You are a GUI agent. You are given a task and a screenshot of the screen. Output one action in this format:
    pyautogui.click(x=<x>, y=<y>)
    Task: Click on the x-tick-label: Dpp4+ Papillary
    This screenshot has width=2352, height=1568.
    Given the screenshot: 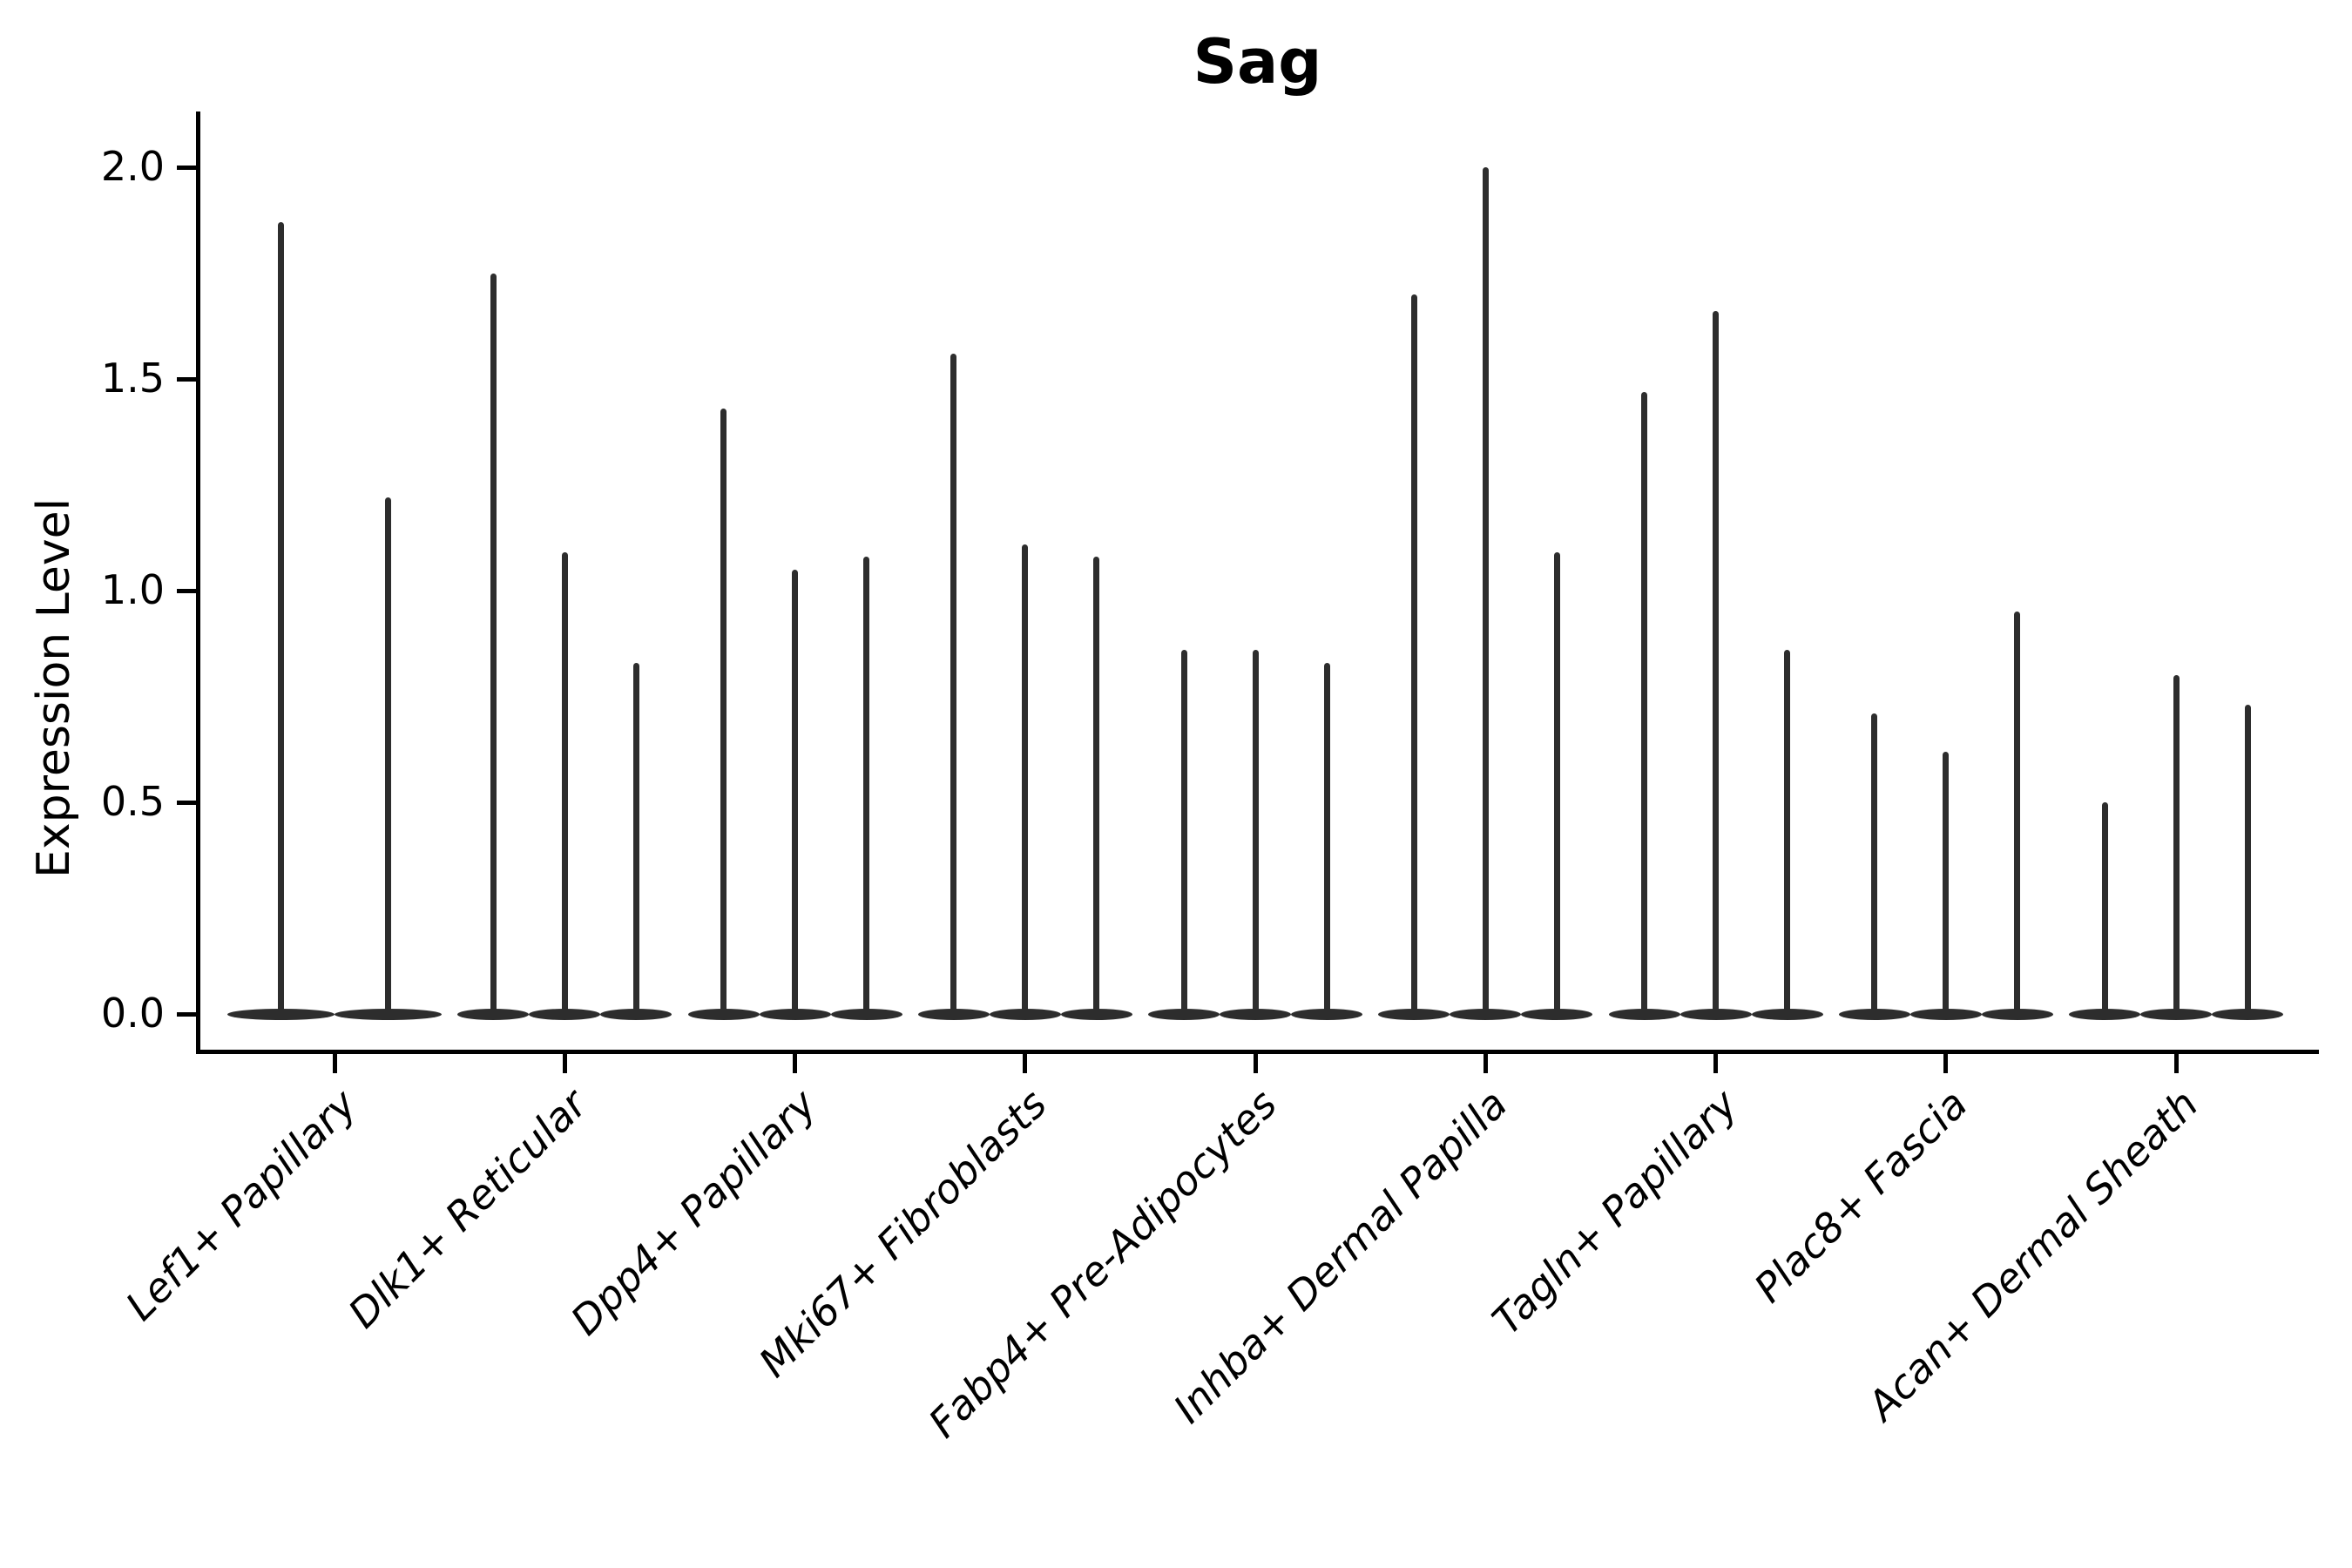 What is the action you would take?
    pyautogui.click(x=694, y=1212)
    